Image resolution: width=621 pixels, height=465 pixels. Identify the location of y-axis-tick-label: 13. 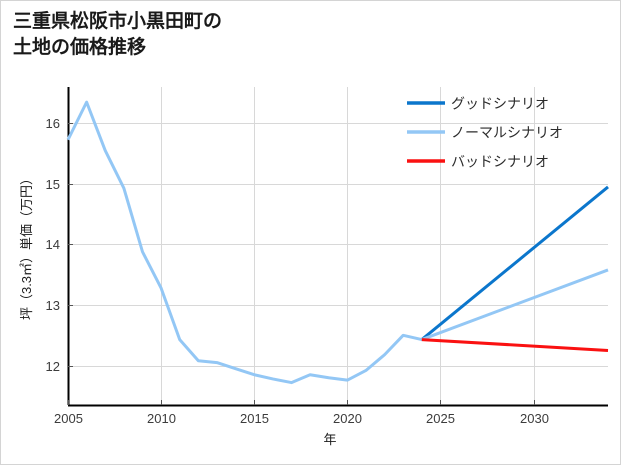
(53, 305).